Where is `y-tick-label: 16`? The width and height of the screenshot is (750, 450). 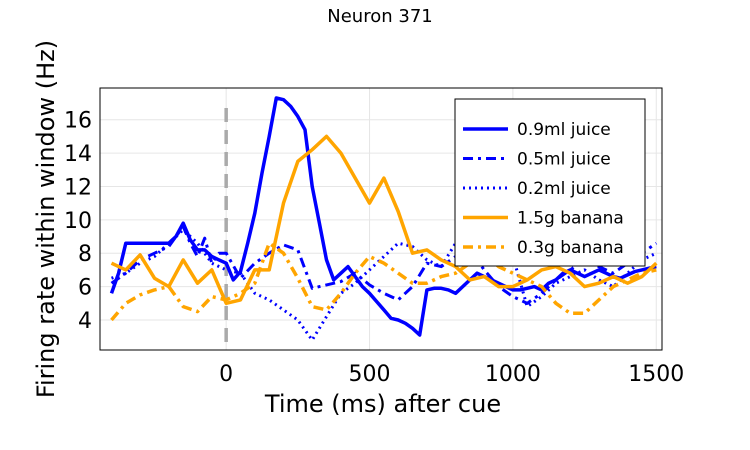 y-tick-label: 16 is located at coordinates (78, 121).